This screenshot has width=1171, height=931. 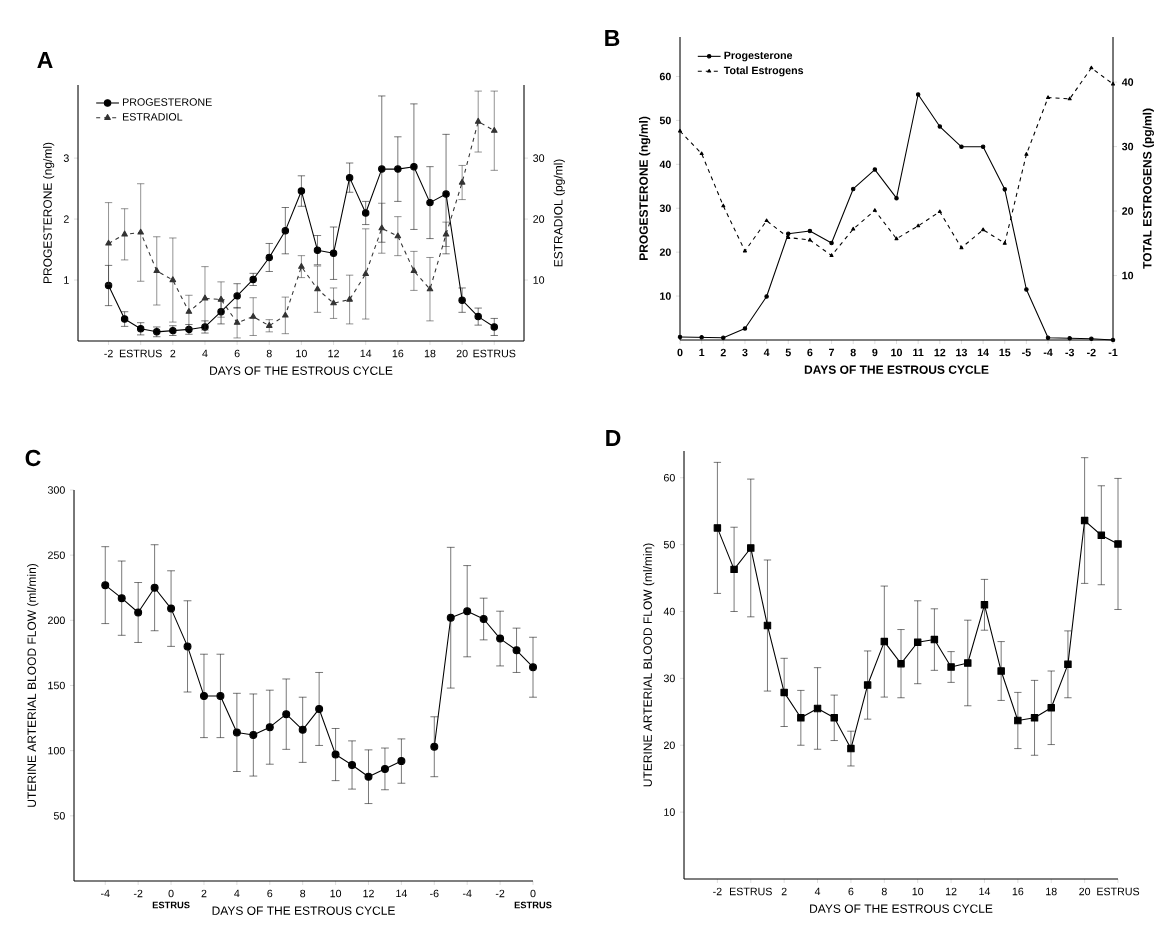 I want to click on chart-title: D, so click(x=613, y=438).